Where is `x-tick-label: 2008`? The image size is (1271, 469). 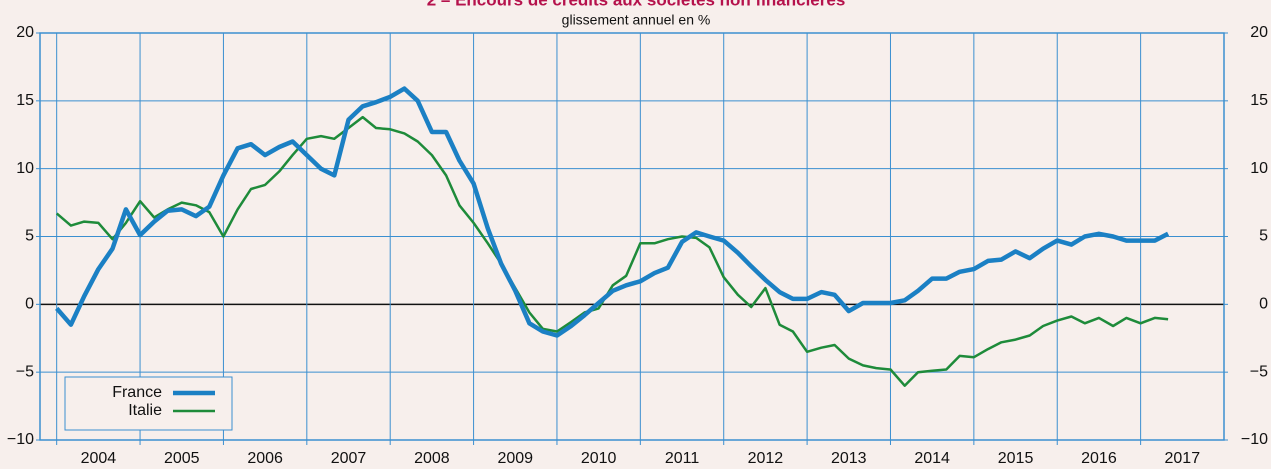
x-tick-label: 2008 is located at coordinates (432, 458).